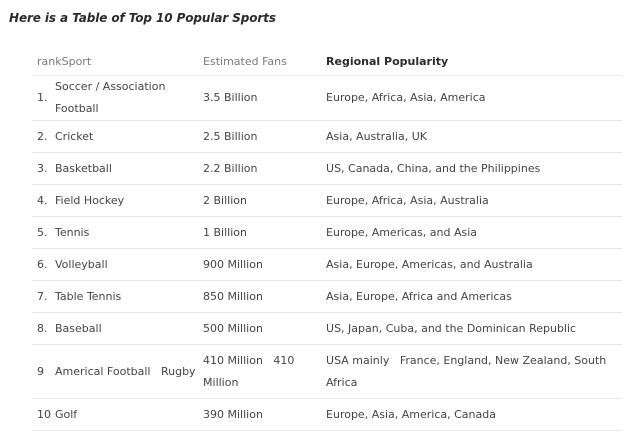 The height and width of the screenshot is (444, 640). What do you see at coordinates (129, 296) in the screenshot?
I see `sport-cell: Table Tennis` at bounding box center [129, 296].